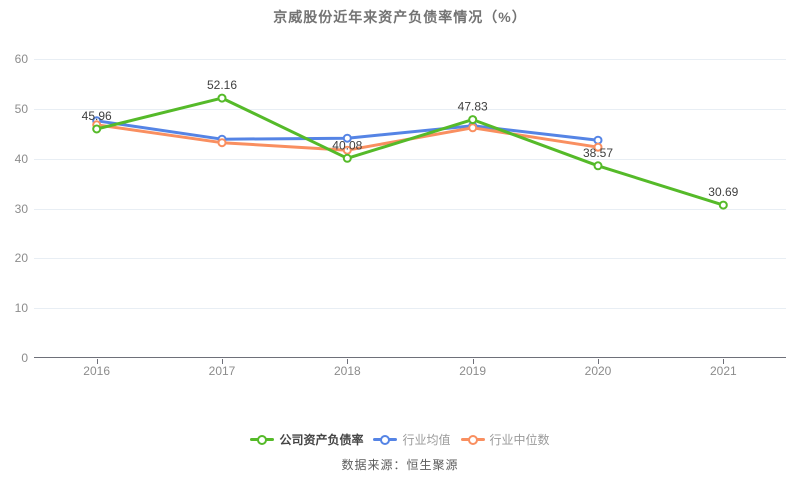 The width and height of the screenshot is (800, 501). Describe the element at coordinates (24, 358) in the screenshot. I see `y-axis-label: 0` at that location.